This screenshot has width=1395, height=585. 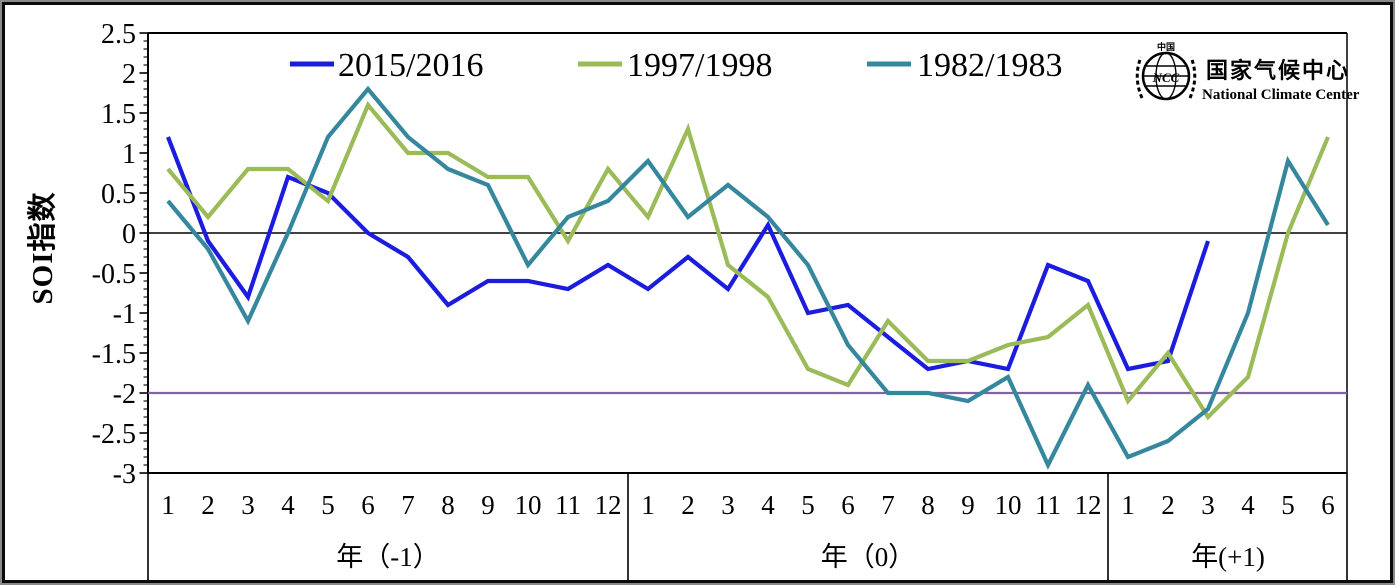 I want to click on ncc-logo: NCC 中国 国家气候中心 National Climate Center, so click(x=1247, y=72).